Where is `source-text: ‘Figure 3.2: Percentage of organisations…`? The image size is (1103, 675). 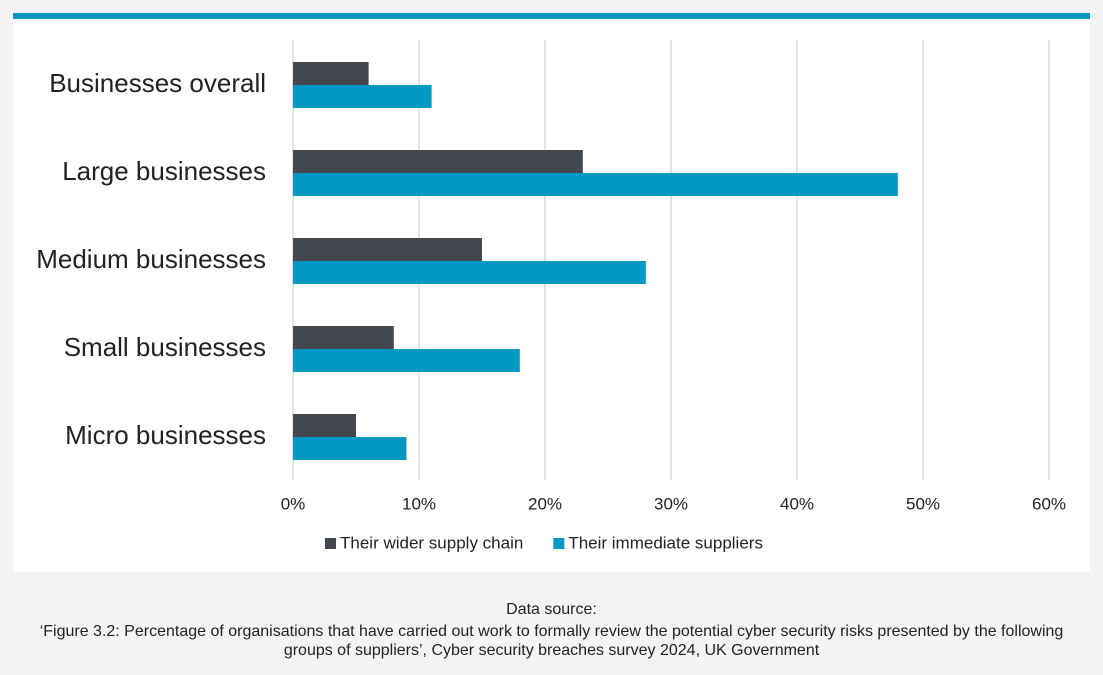
source-text: ‘Figure 3.2: Percentage of organisations… is located at coordinates (551, 641).